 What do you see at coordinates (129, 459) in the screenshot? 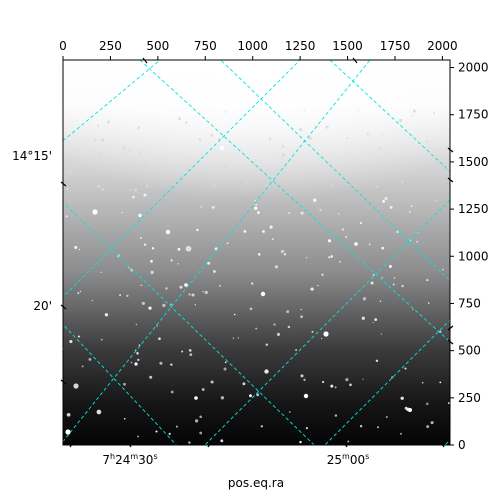
I see `ra-label-1: 7h24m30s` at bounding box center [129, 459].